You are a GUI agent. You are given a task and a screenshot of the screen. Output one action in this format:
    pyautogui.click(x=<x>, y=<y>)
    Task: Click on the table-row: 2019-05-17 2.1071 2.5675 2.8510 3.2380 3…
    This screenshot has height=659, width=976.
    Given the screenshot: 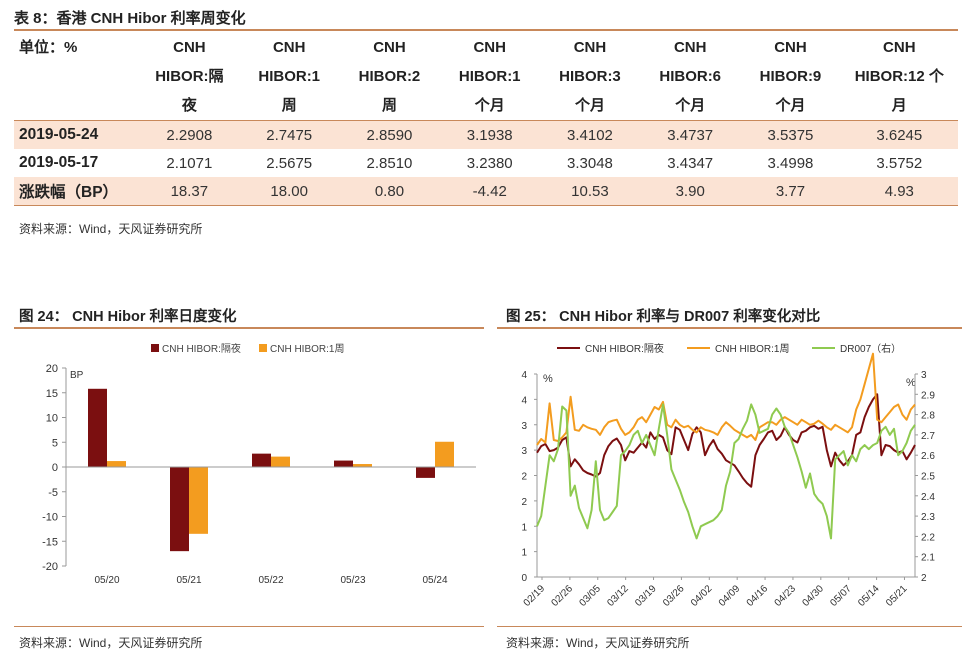 What is the action you would take?
    pyautogui.click(x=486, y=163)
    